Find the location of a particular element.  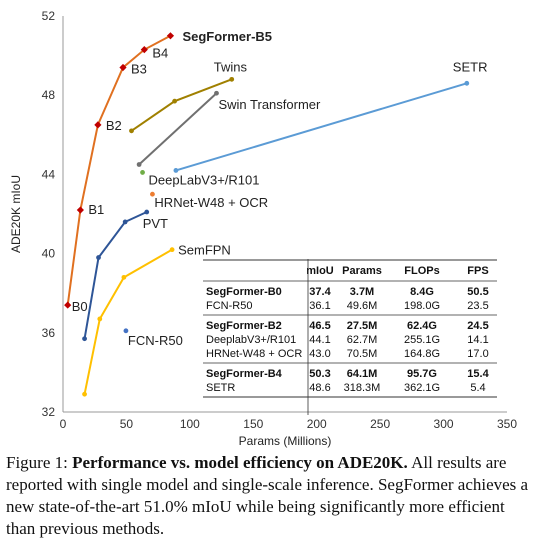

semfpn-line is located at coordinates (128, 321).